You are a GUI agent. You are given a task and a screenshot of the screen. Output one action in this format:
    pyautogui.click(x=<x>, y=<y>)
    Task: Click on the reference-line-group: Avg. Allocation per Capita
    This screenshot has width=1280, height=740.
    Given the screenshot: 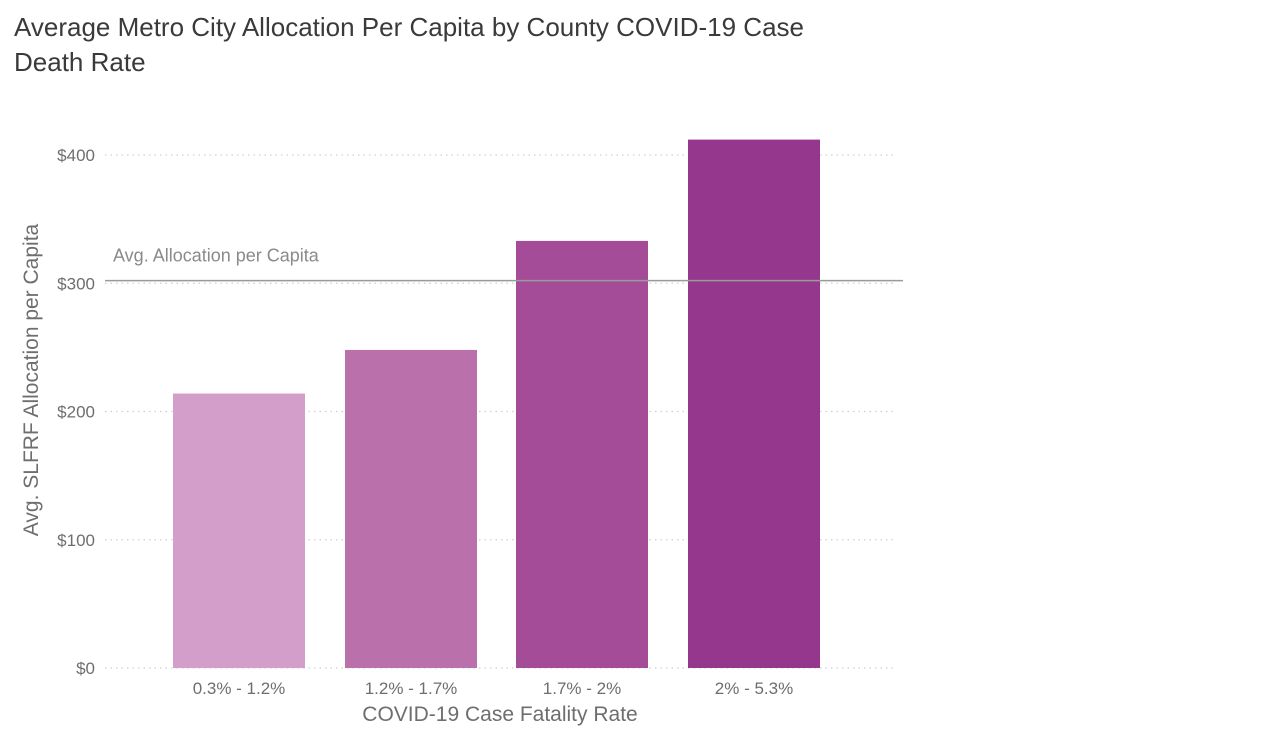 What is the action you would take?
    pyautogui.click(x=504, y=264)
    